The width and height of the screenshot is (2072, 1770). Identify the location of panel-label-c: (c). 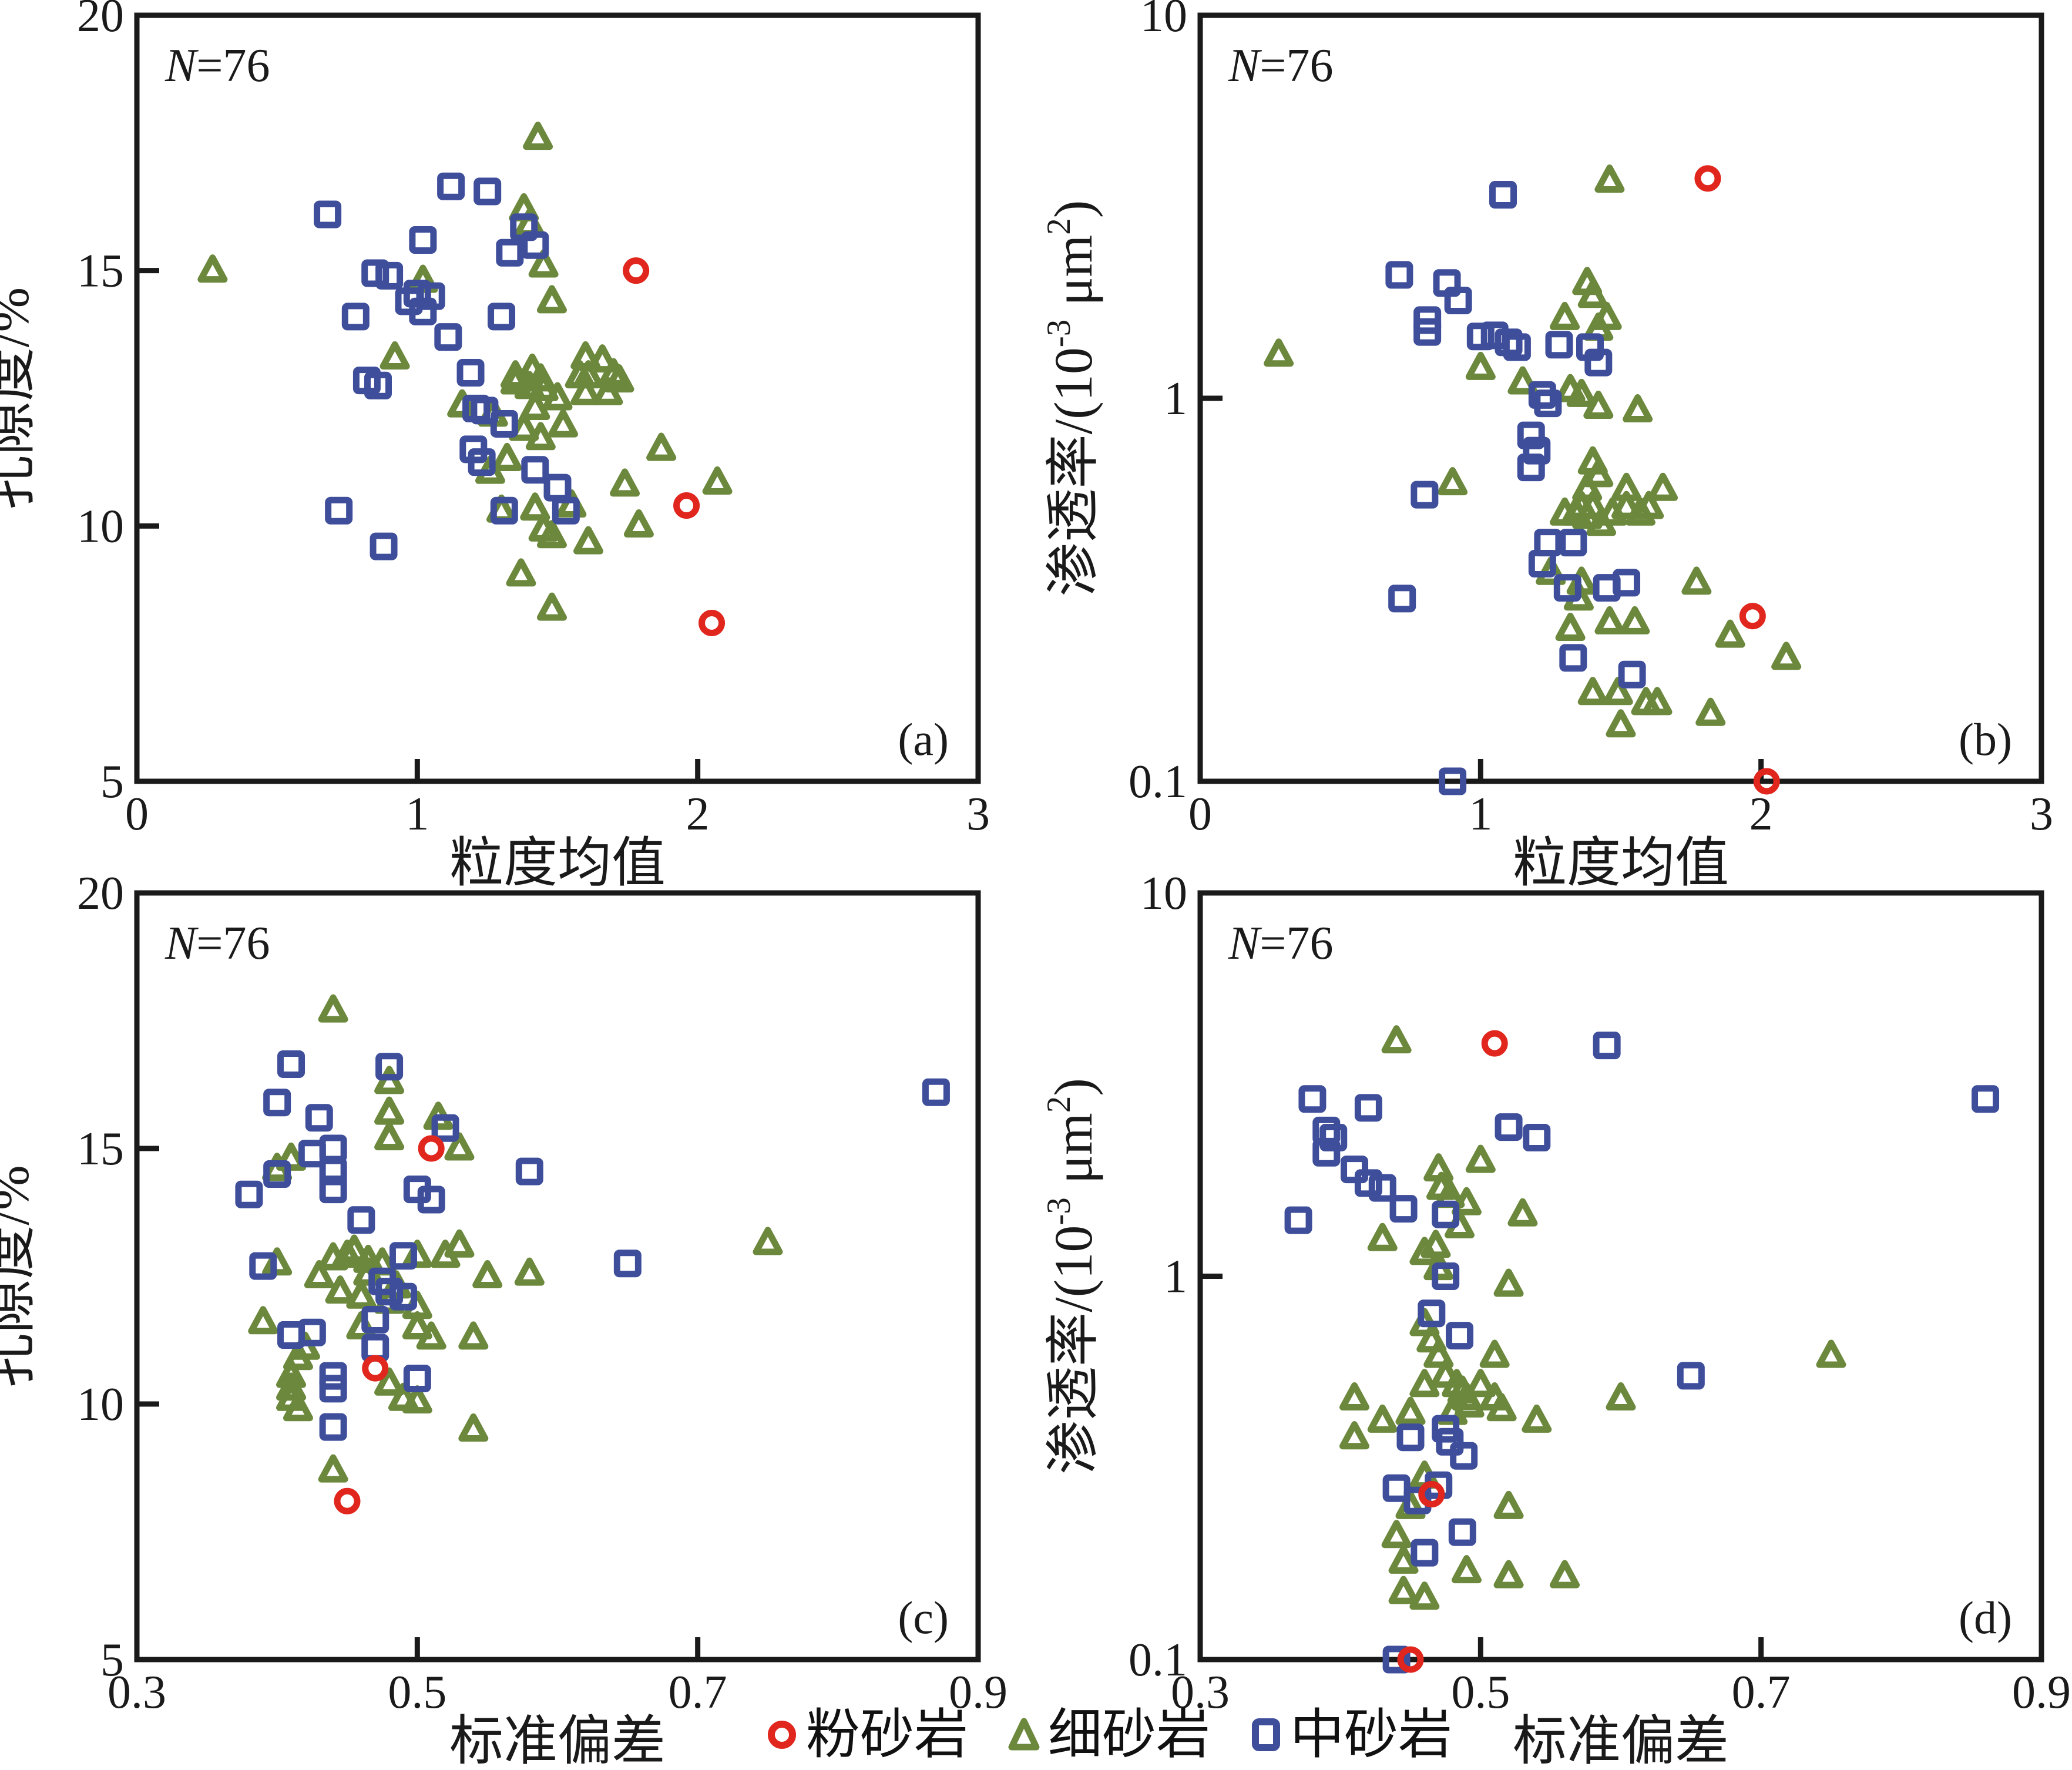
(924, 1617).